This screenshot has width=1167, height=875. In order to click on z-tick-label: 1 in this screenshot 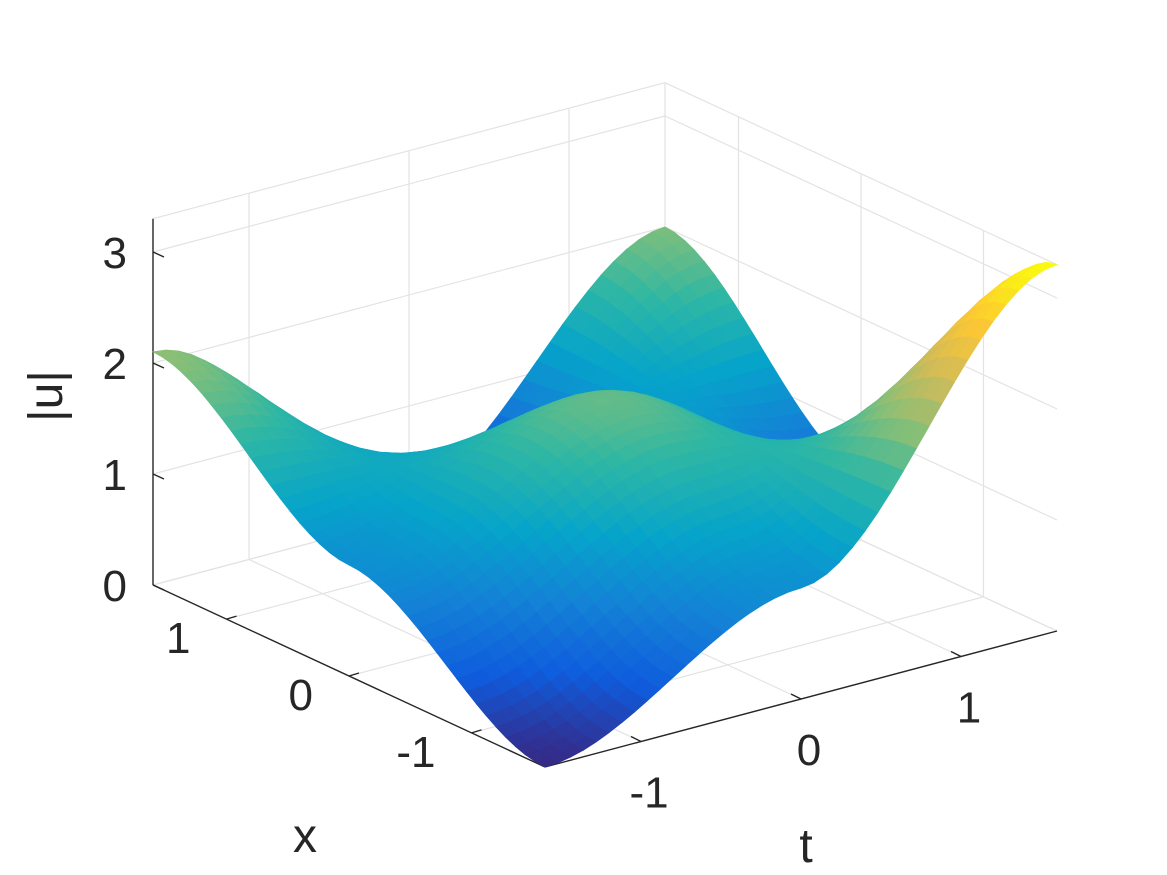, I will do `click(115, 475)`.